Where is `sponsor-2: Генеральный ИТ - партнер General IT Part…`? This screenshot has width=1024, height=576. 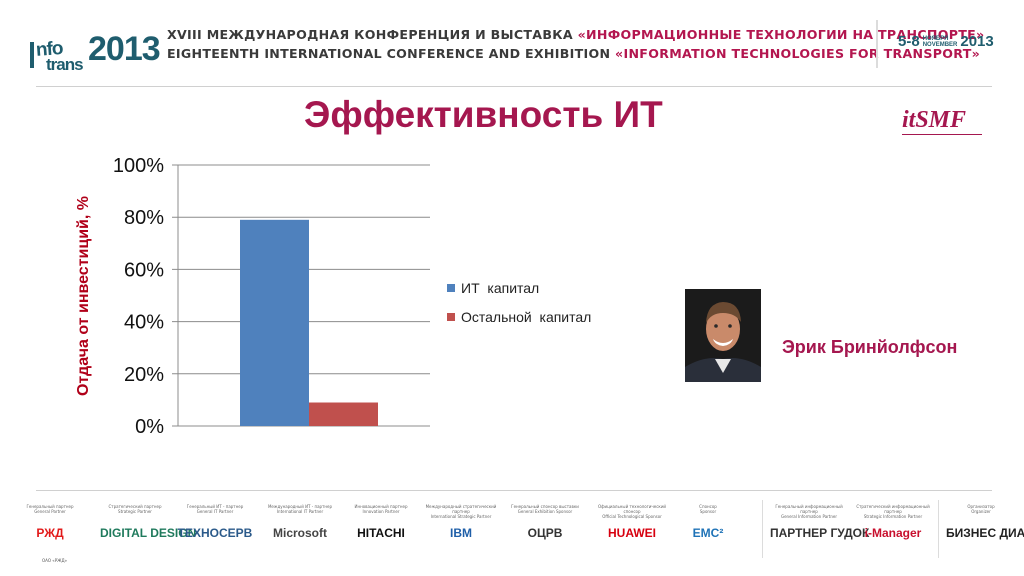 sponsor-2: Генеральный ИТ - партнер General IT Part… is located at coordinates (215, 522).